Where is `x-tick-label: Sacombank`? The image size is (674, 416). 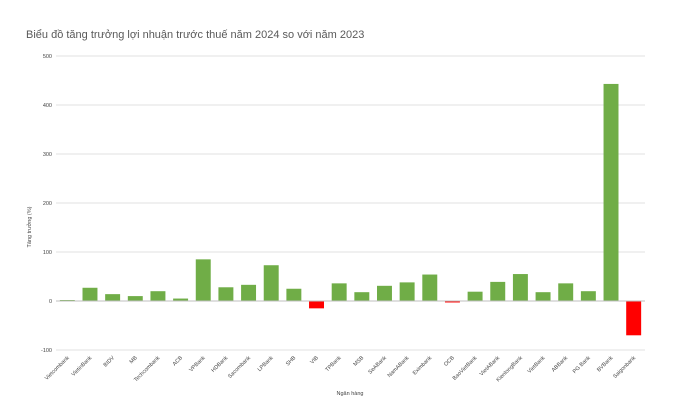
x-tick-label: Sacombank is located at coordinates (239, 367).